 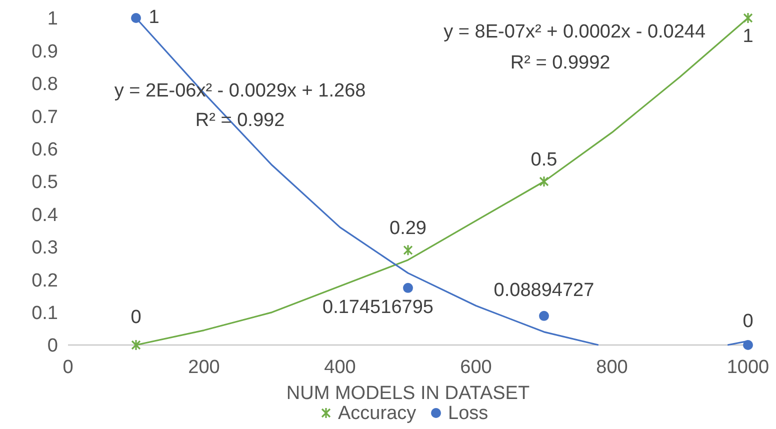 What do you see at coordinates (378, 307) in the screenshot?
I see `data-label: 0.174516795` at bounding box center [378, 307].